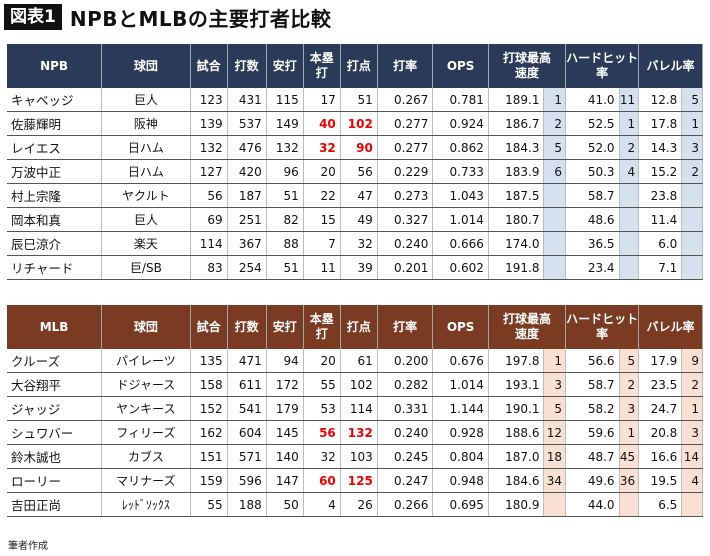 The width and height of the screenshot is (710, 556). Describe the element at coordinates (460, 384) in the screenshot. I see `ops-cell: 1.014` at that location.